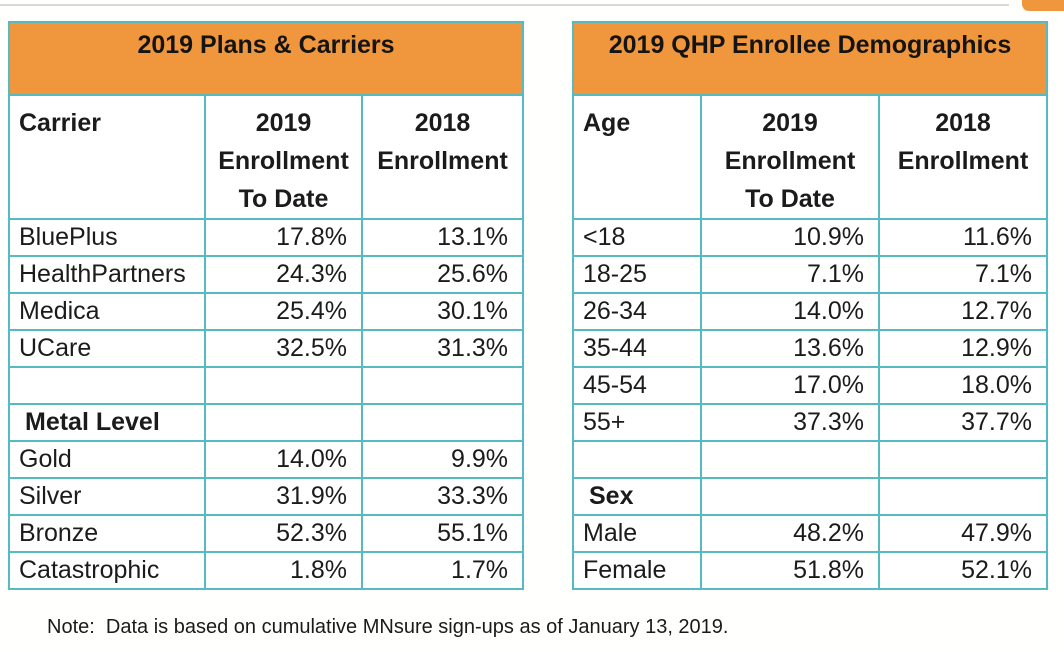 This screenshot has height=652, width=1064. I want to click on table-row: Male 48.2% 47.9%, so click(810, 533).